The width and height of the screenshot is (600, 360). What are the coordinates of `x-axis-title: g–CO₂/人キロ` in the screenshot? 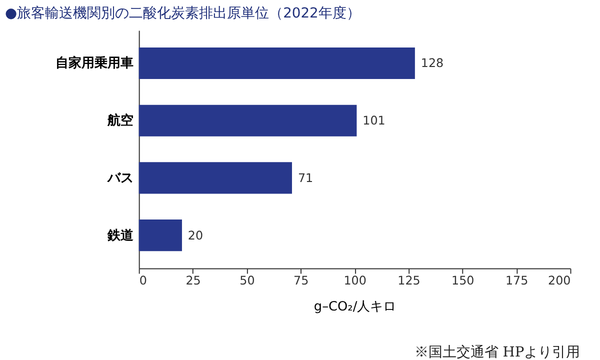 It's located at (355, 306).